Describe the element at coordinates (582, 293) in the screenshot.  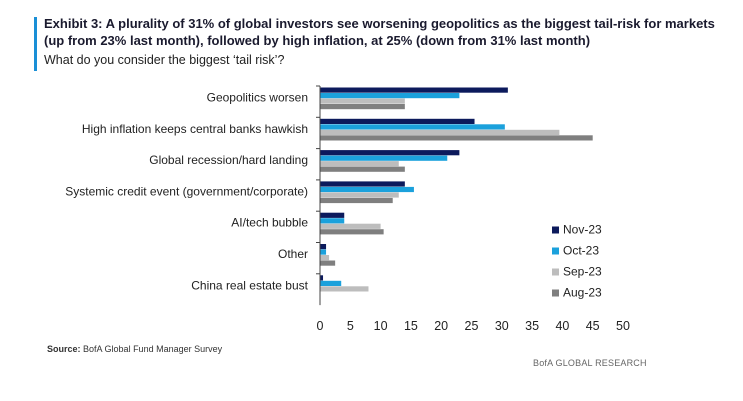
I see `legend-label-aug-23: Aug-23` at that location.